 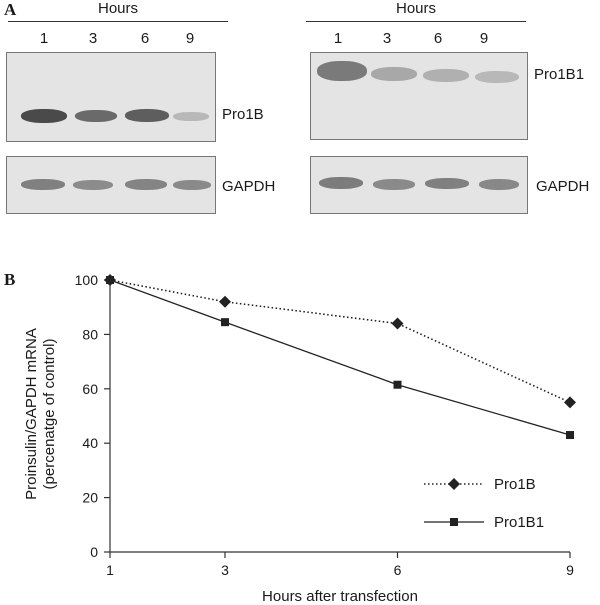 What do you see at coordinates (484, 38) in the screenshot?
I see `right-lane-9: 9` at bounding box center [484, 38].